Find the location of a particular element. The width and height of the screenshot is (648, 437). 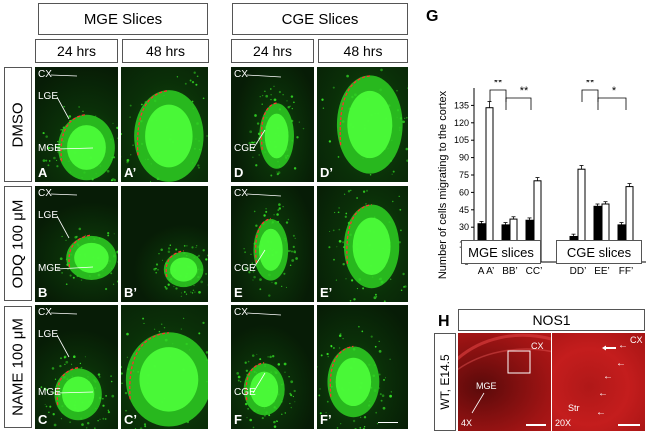

panel-letter: C’ is located at coordinates (130, 419).